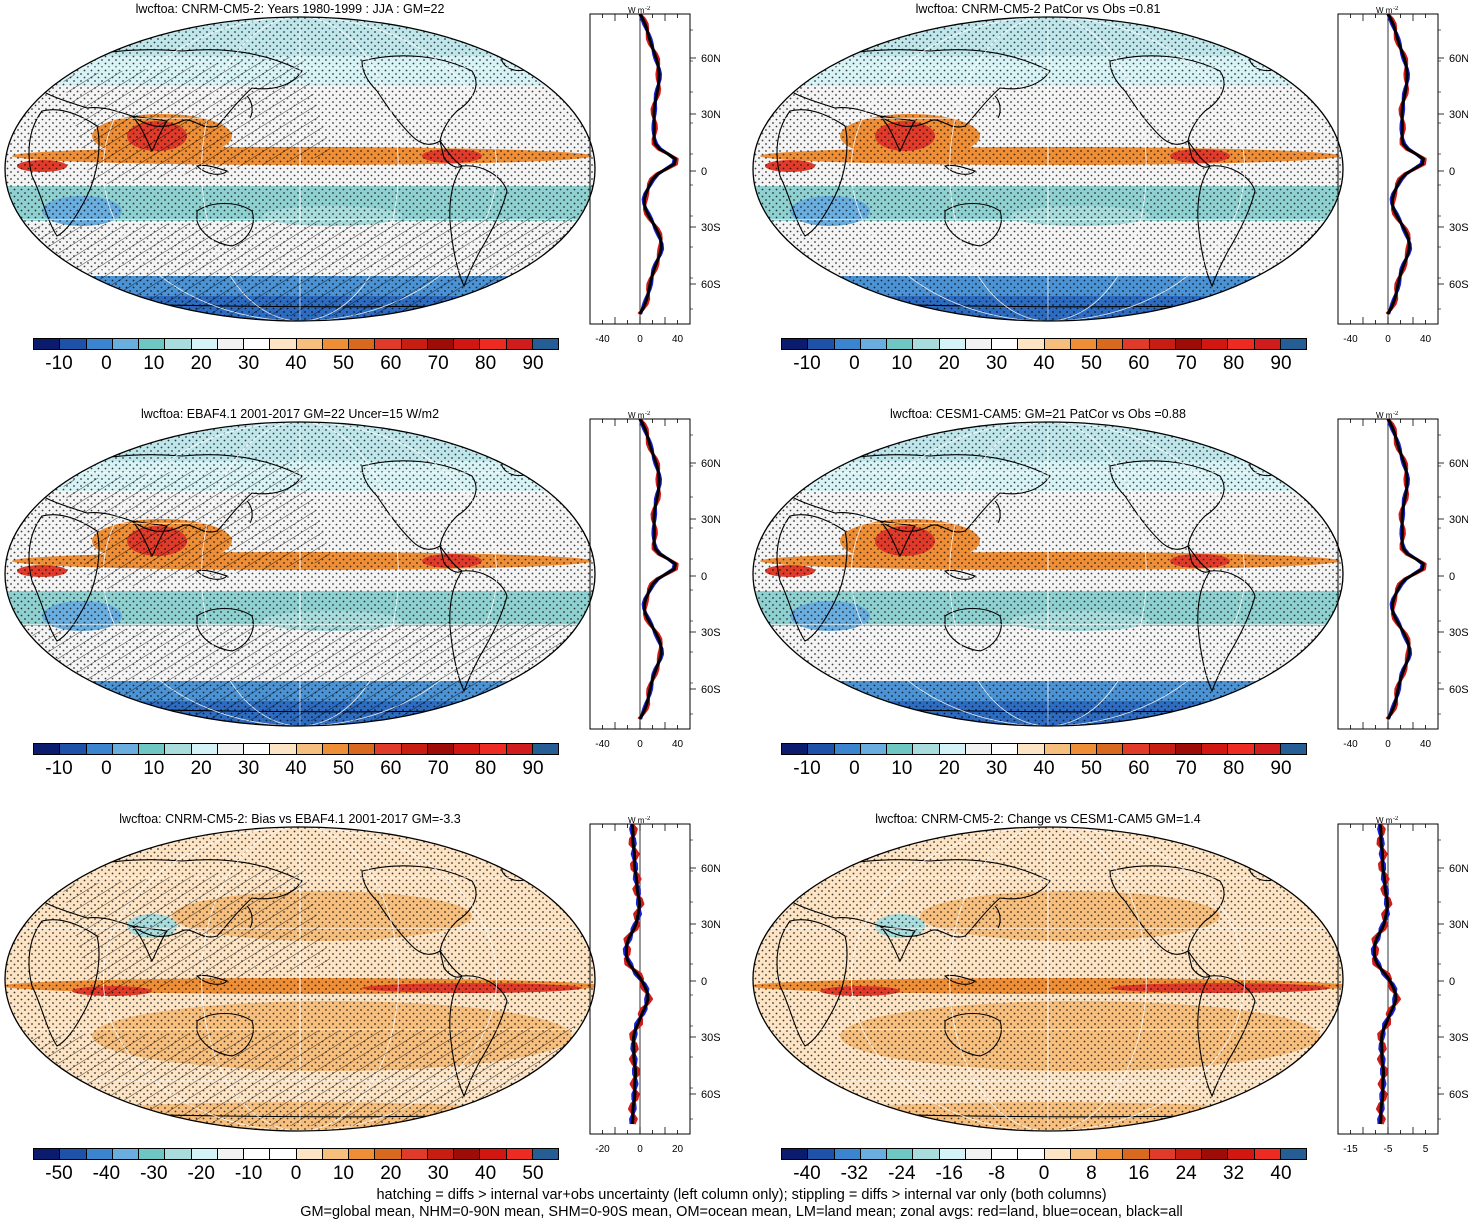 This screenshot has height=1221, width=1483. Describe the element at coordinates (997, 1173) in the screenshot. I see `colorbar-label: -8` at that location.